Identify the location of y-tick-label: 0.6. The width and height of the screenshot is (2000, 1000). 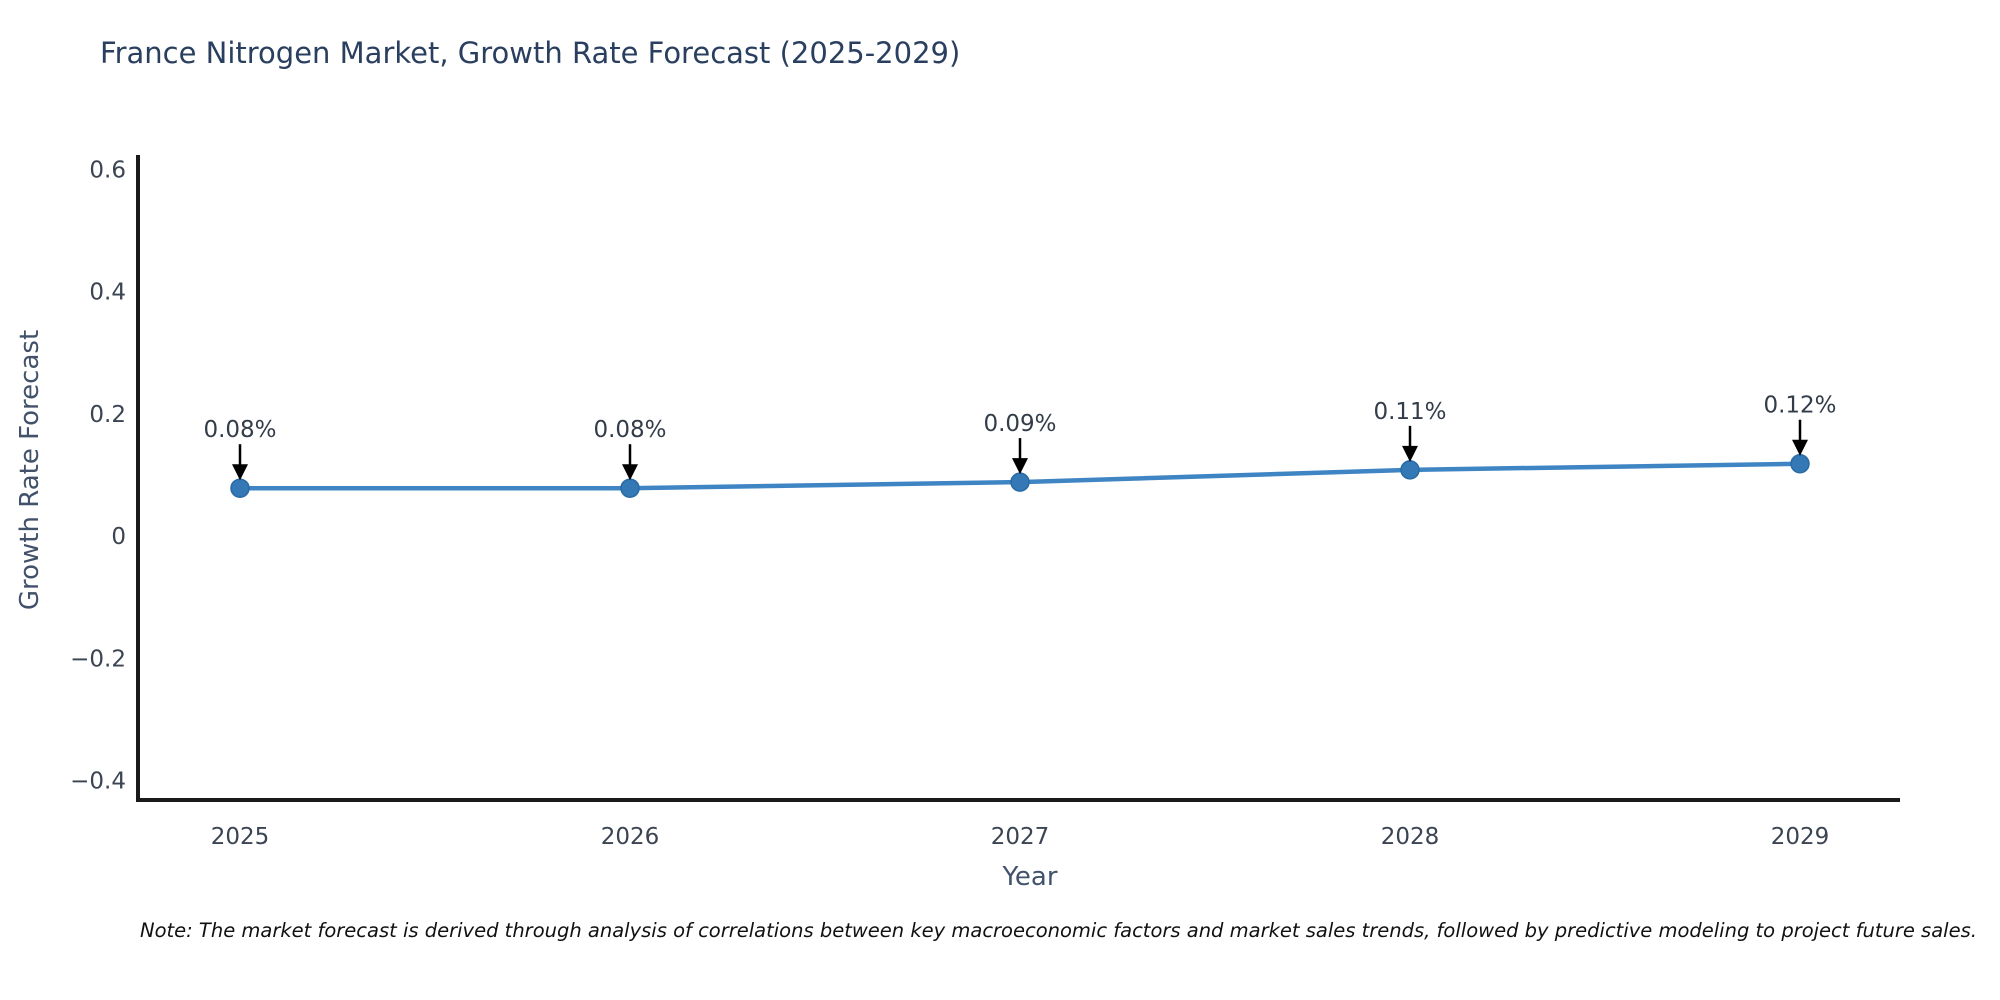
(107, 170).